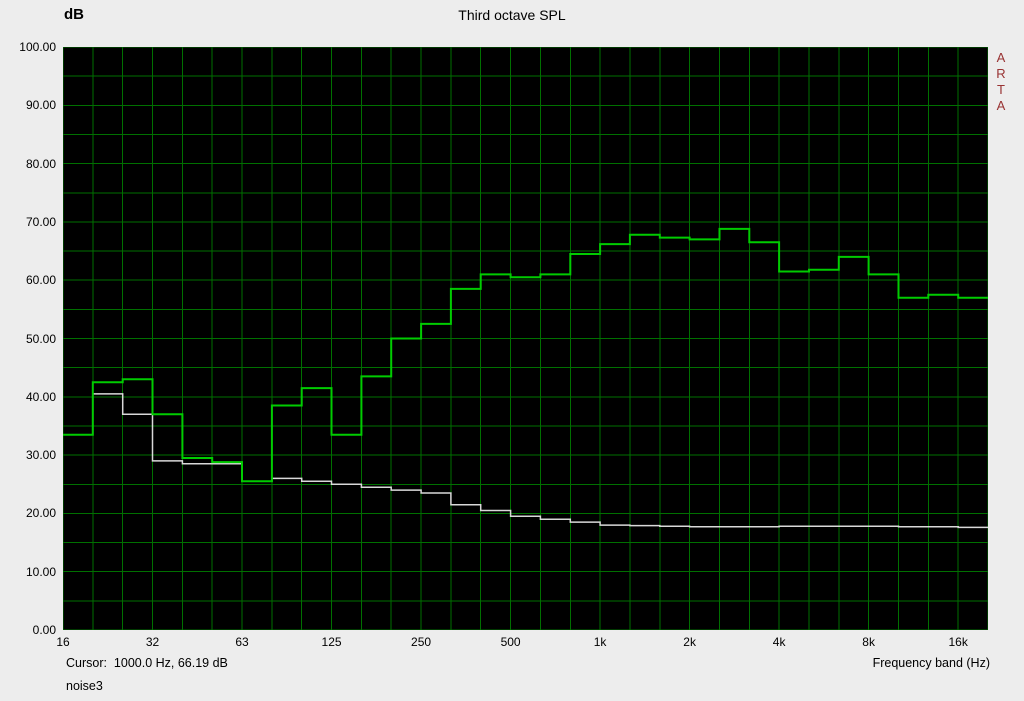  What do you see at coordinates (689, 642) in the screenshot?
I see `x-tick-label: 2k` at bounding box center [689, 642].